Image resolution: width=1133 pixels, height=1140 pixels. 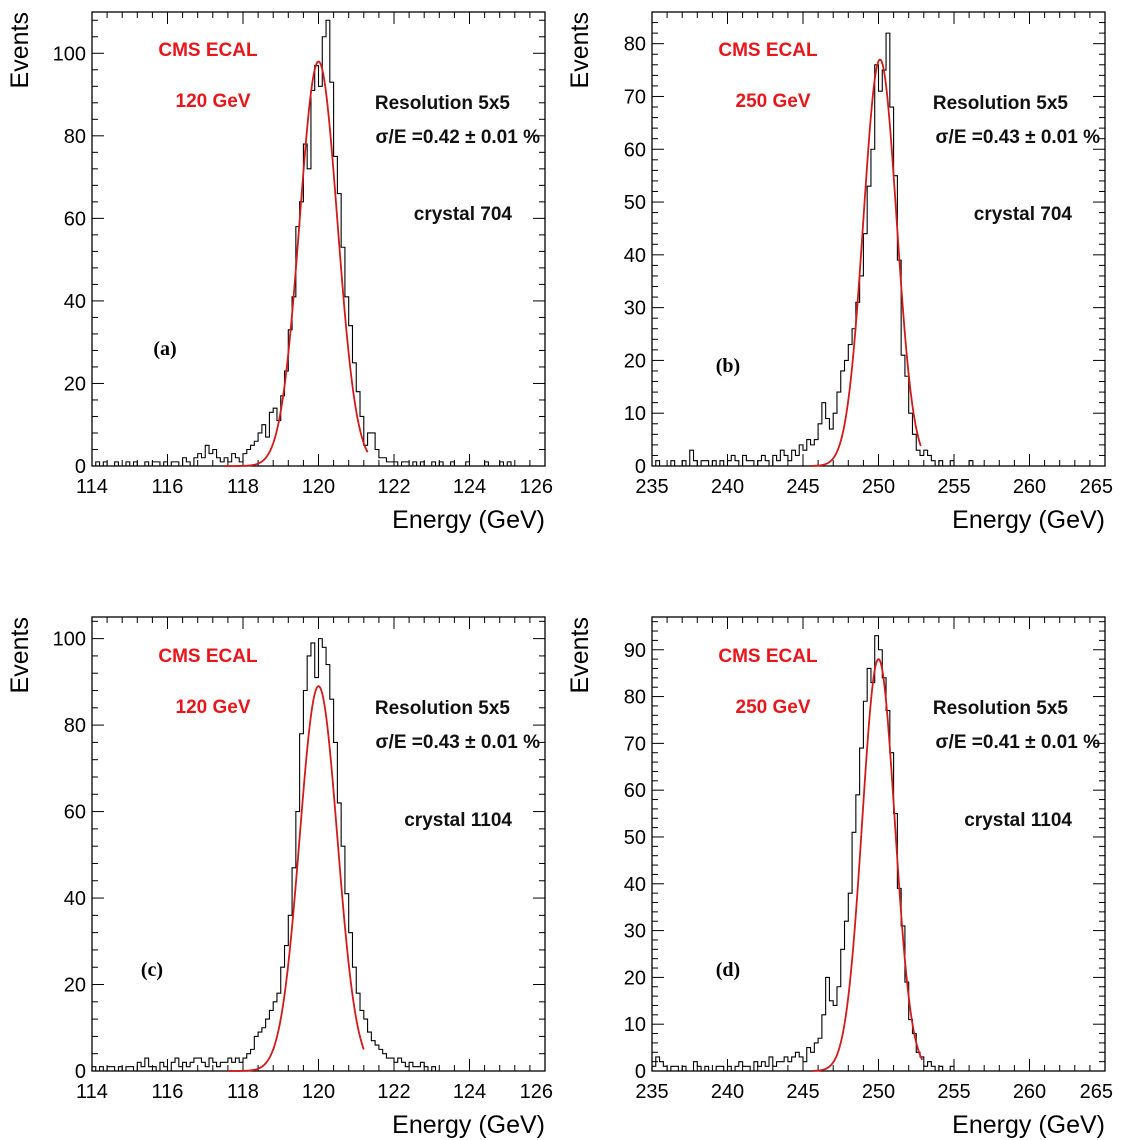 What do you see at coordinates (651, 487) in the screenshot?
I see `x-tick-label: 235` at bounding box center [651, 487].